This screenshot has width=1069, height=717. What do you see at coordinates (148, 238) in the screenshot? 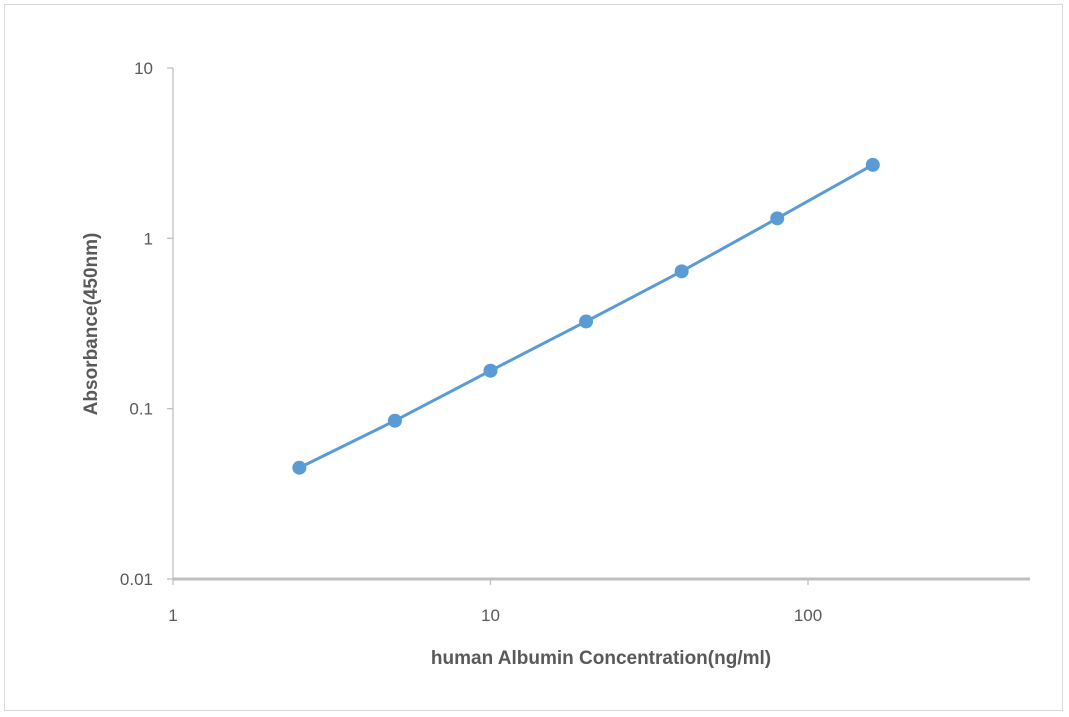
I see `y-tick-label: 1` at bounding box center [148, 238].